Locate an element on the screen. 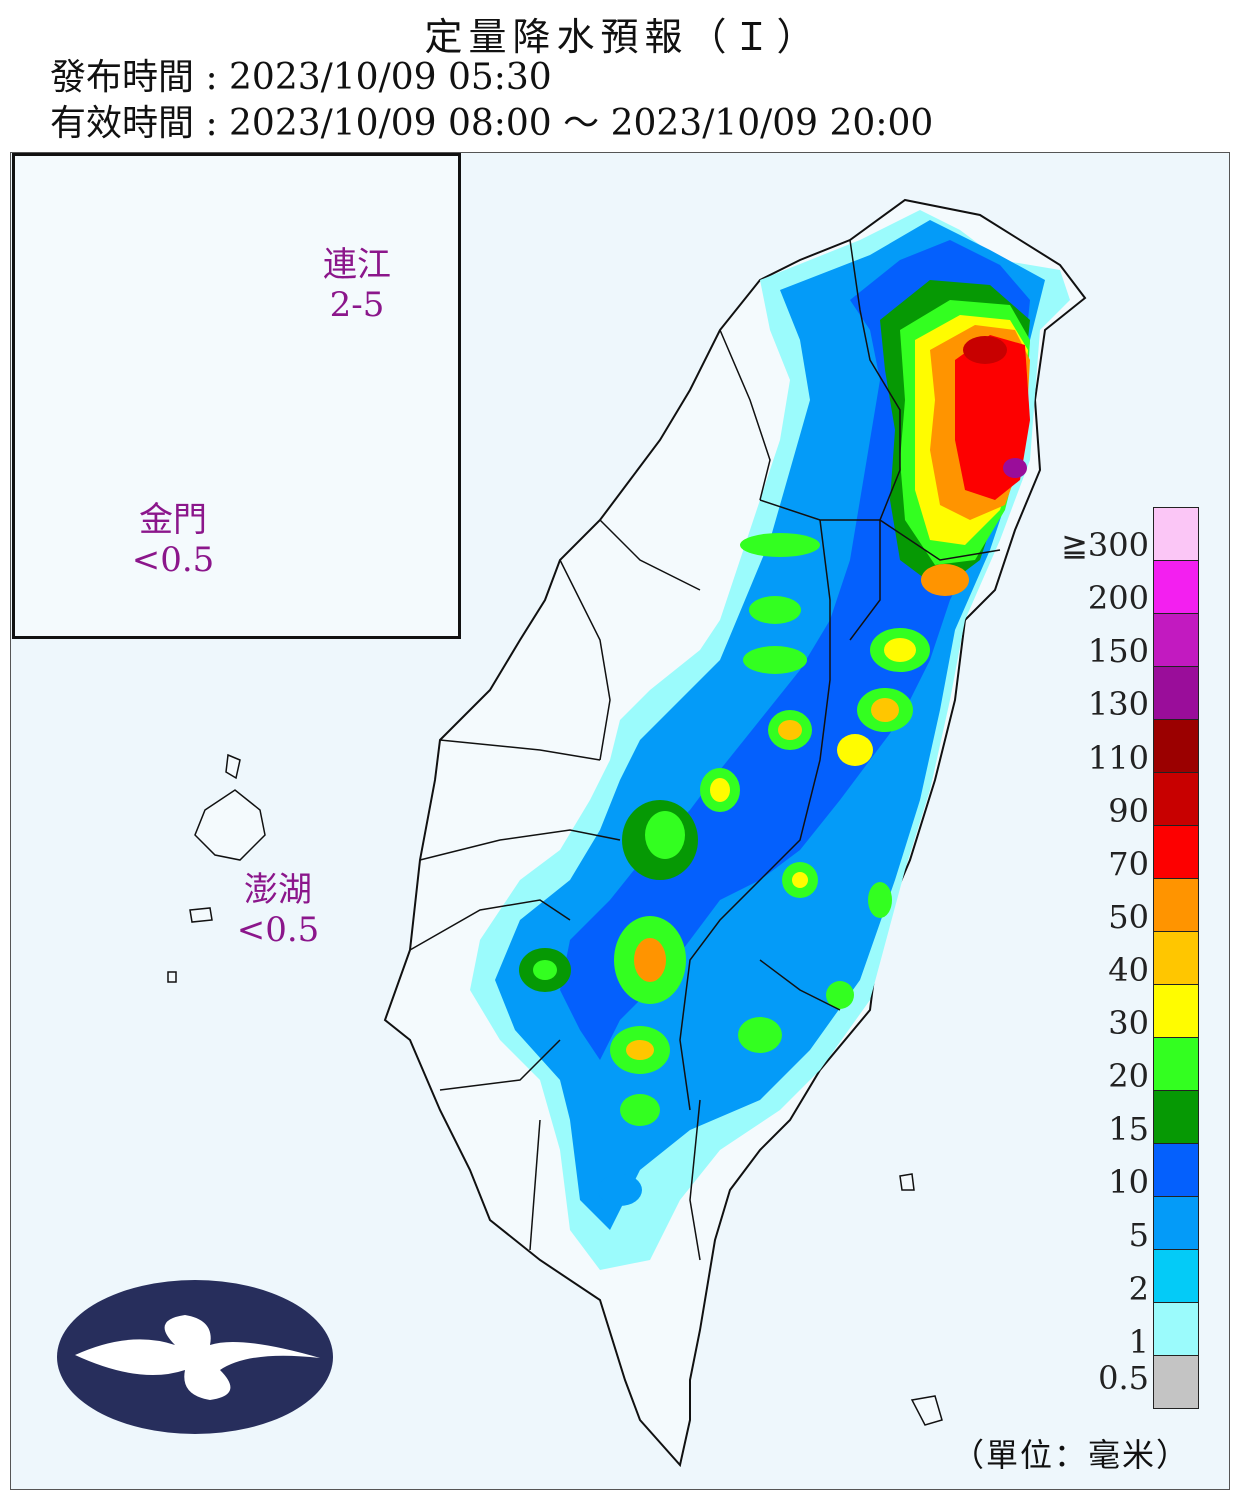 The image size is (1245, 1500). legend-level-label: 40 is located at coordinates (1128, 969).